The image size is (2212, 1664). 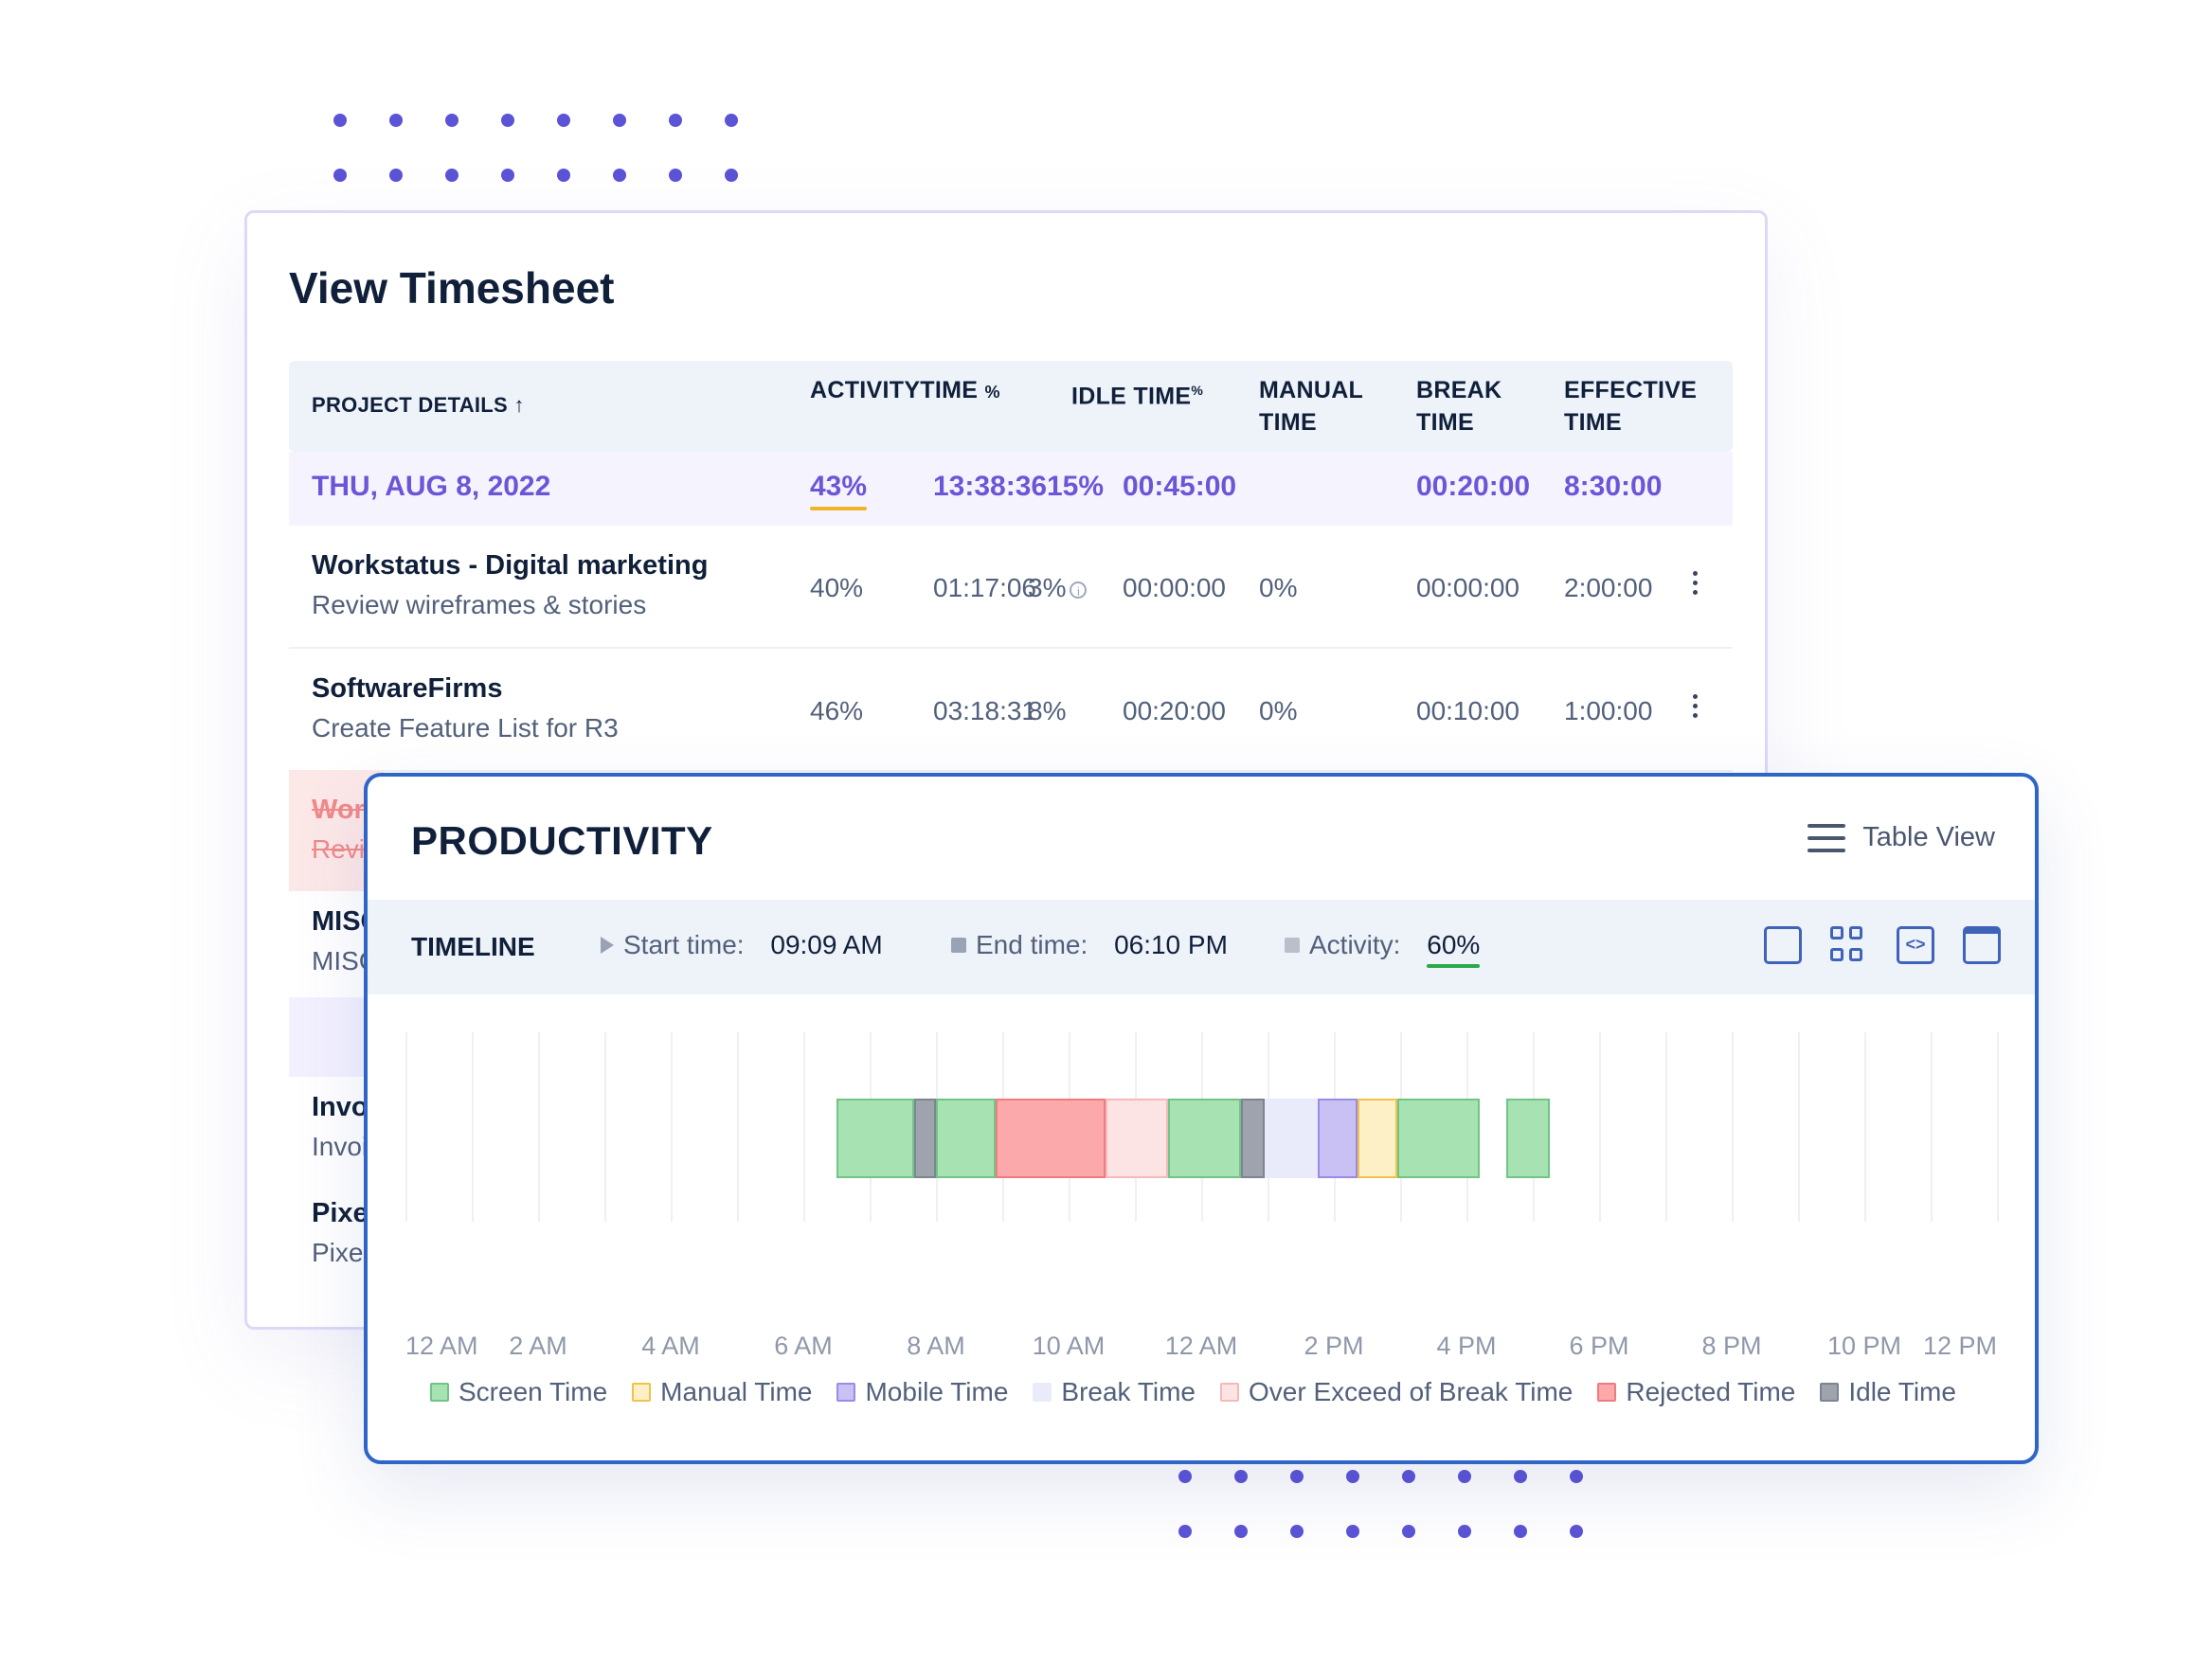 I want to click on x-axis-tick-label: 6 AM, so click(x=804, y=1346).